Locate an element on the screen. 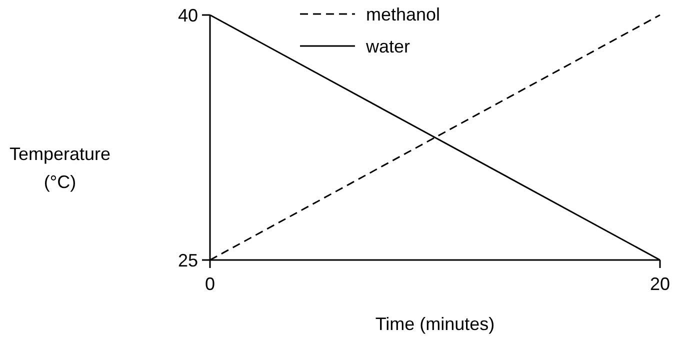 Image resolution: width=680 pixels, height=342 pixels. x-axis-title: Time (minutes) is located at coordinates (435, 324).